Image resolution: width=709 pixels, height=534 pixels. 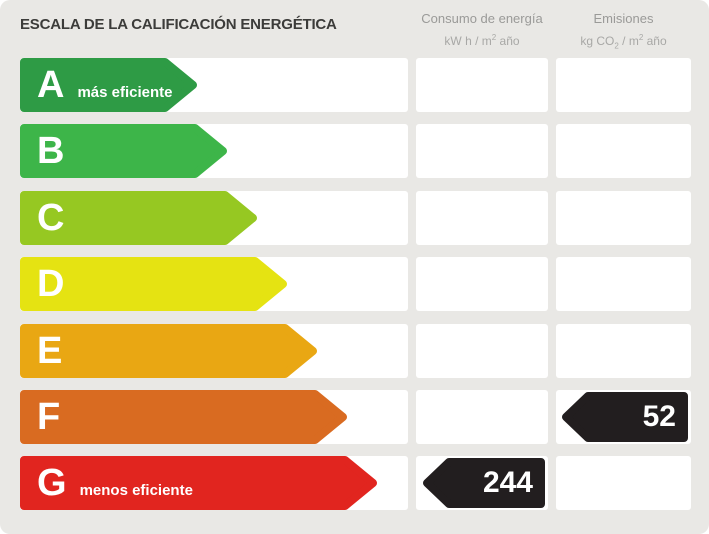 What do you see at coordinates (198, 483) in the screenshot?
I see `rating-arrow-shape-g` at bounding box center [198, 483].